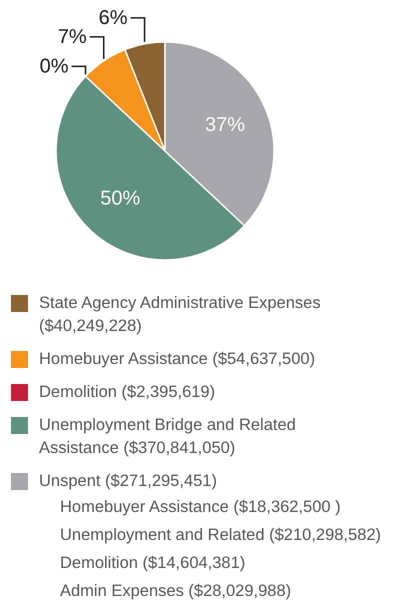 The height and width of the screenshot is (614, 407). I want to click on legend-label: Unemployment Bridge and Related Assistance ($370,841,050), so click(168, 437).